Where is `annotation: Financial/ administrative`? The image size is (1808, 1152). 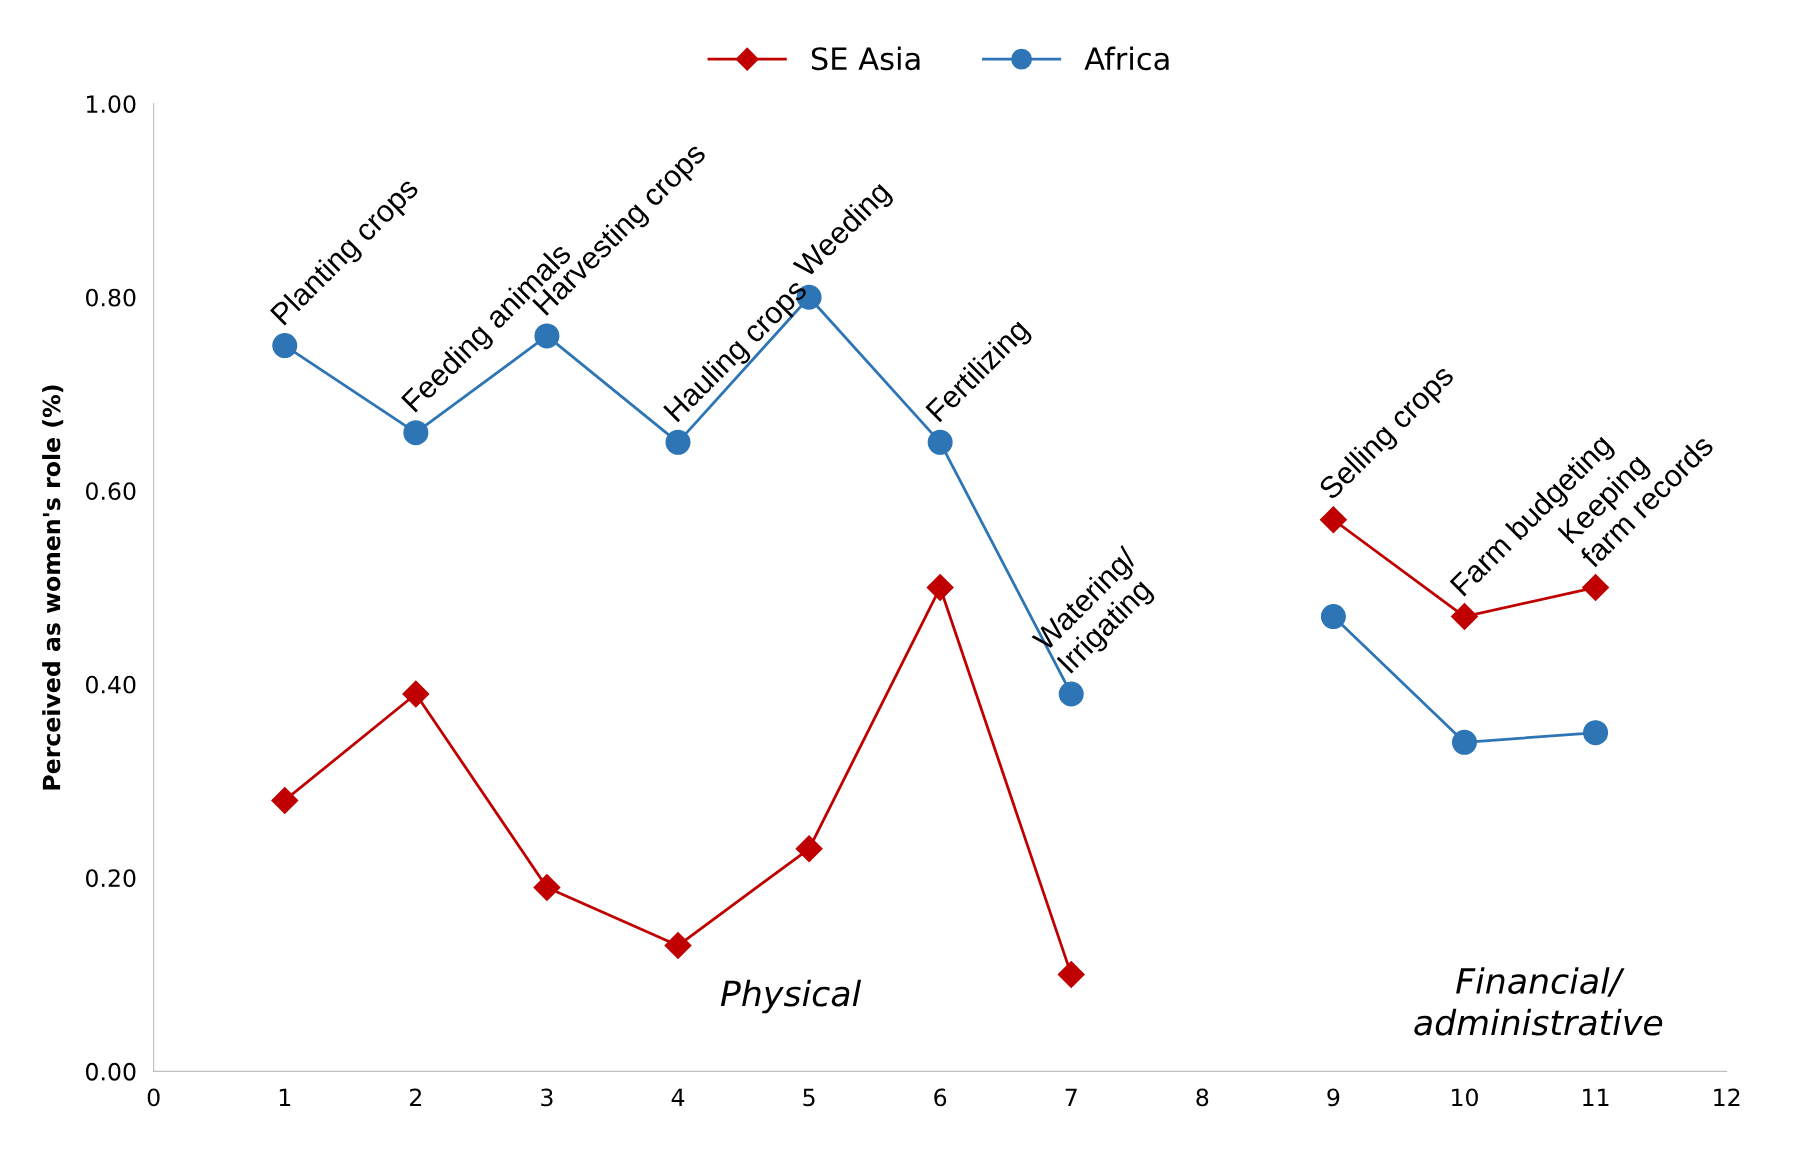 annotation: Financial/ administrative is located at coordinates (1538, 1001).